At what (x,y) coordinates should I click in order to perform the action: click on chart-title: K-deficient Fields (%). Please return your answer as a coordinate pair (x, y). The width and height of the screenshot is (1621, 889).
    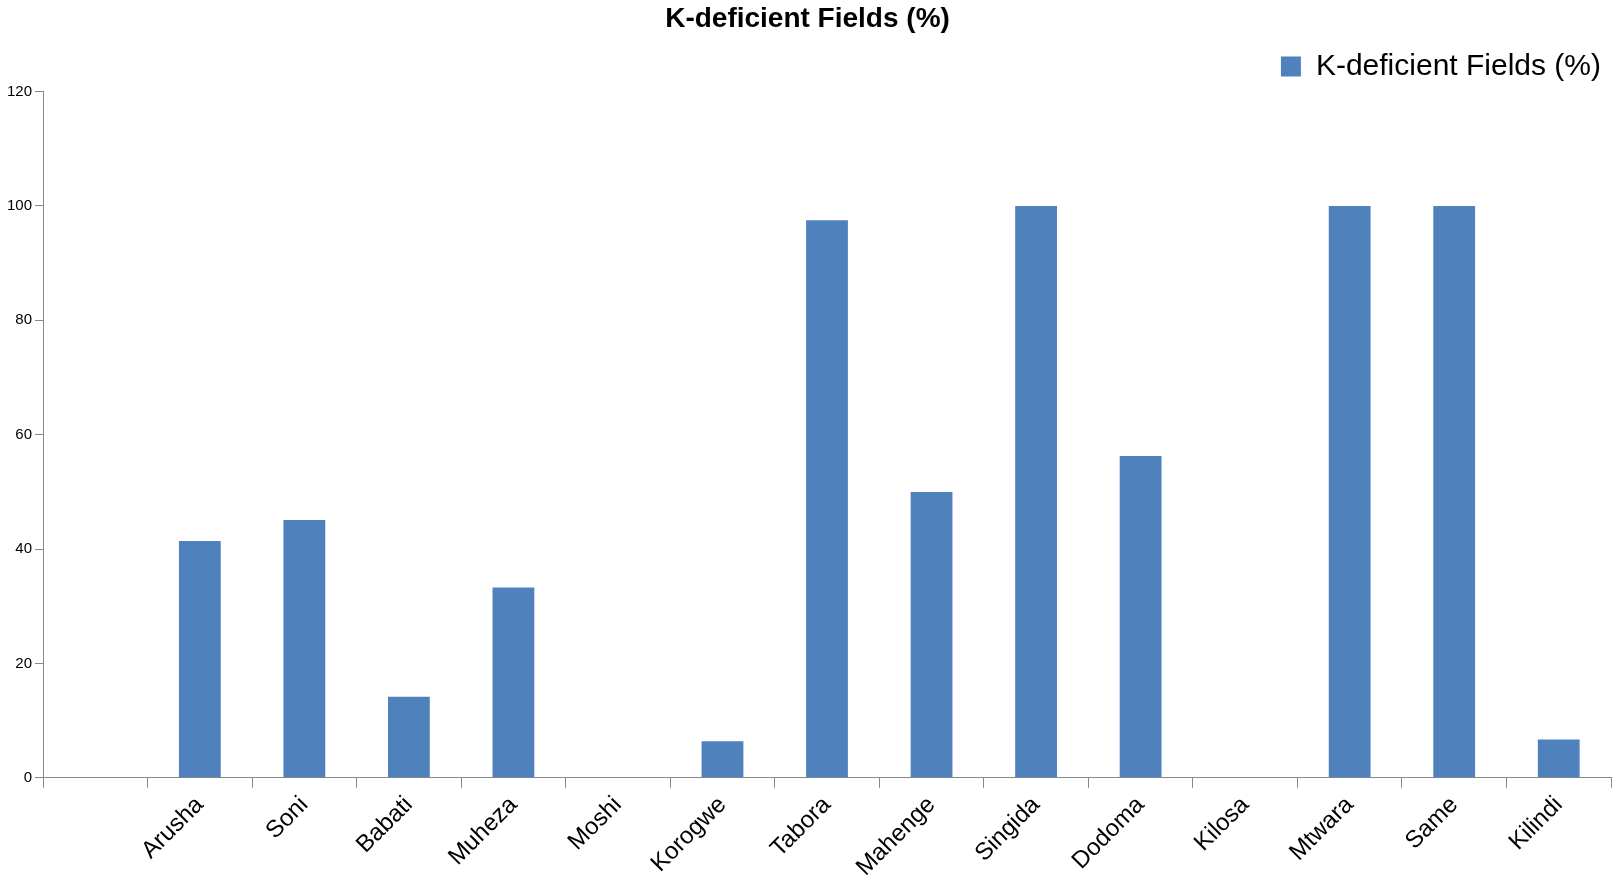
    Looking at the image, I should click on (807, 17).